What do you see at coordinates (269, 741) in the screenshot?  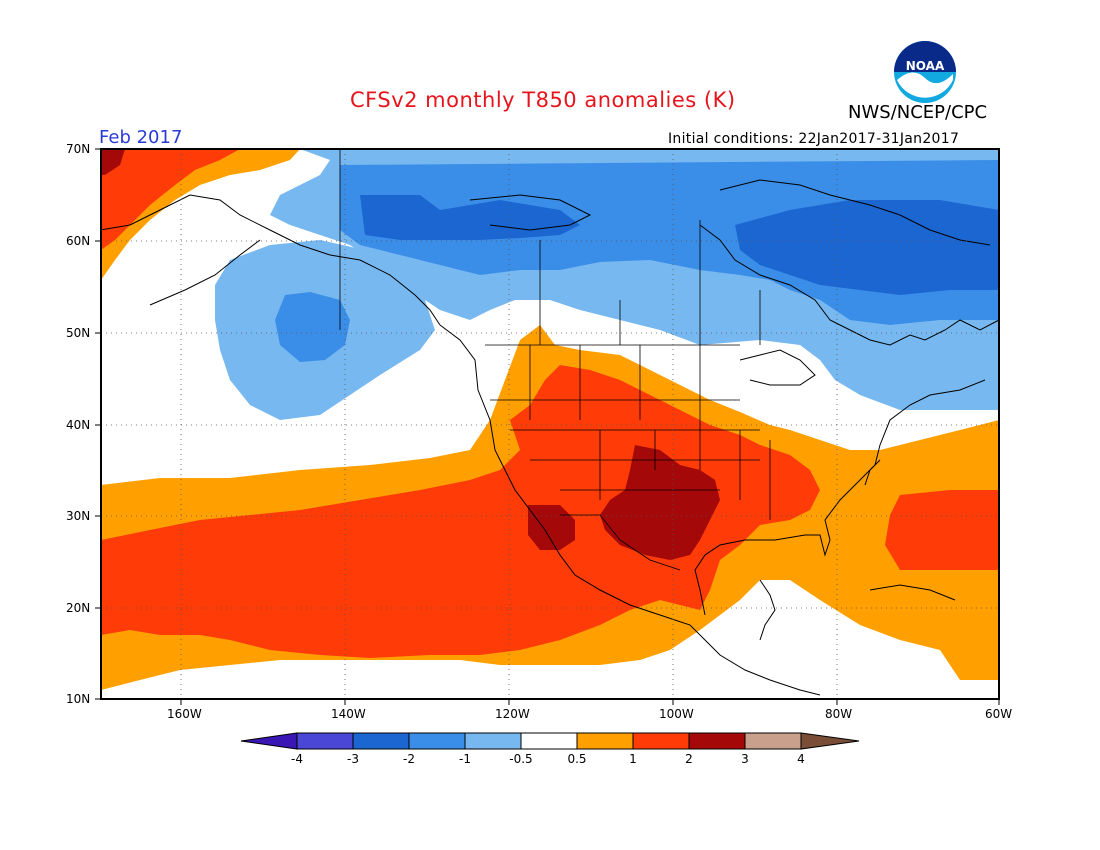 I see `colorbar-arrow-min` at bounding box center [269, 741].